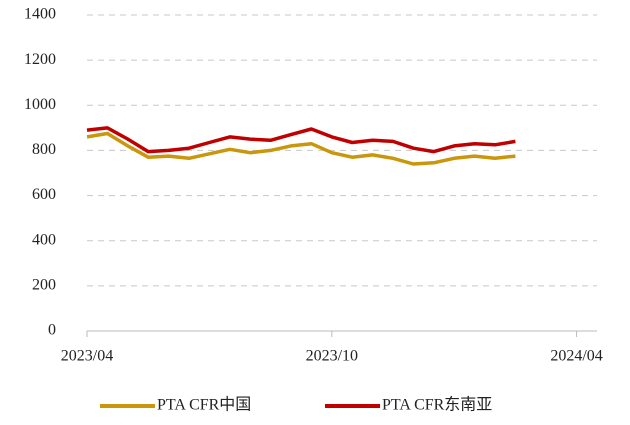 Image resolution: width=630 pixels, height=425 pixels. Describe the element at coordinates (204, 405) in the screenshot. I see `legend-label: PTA CFR中国` at that location.